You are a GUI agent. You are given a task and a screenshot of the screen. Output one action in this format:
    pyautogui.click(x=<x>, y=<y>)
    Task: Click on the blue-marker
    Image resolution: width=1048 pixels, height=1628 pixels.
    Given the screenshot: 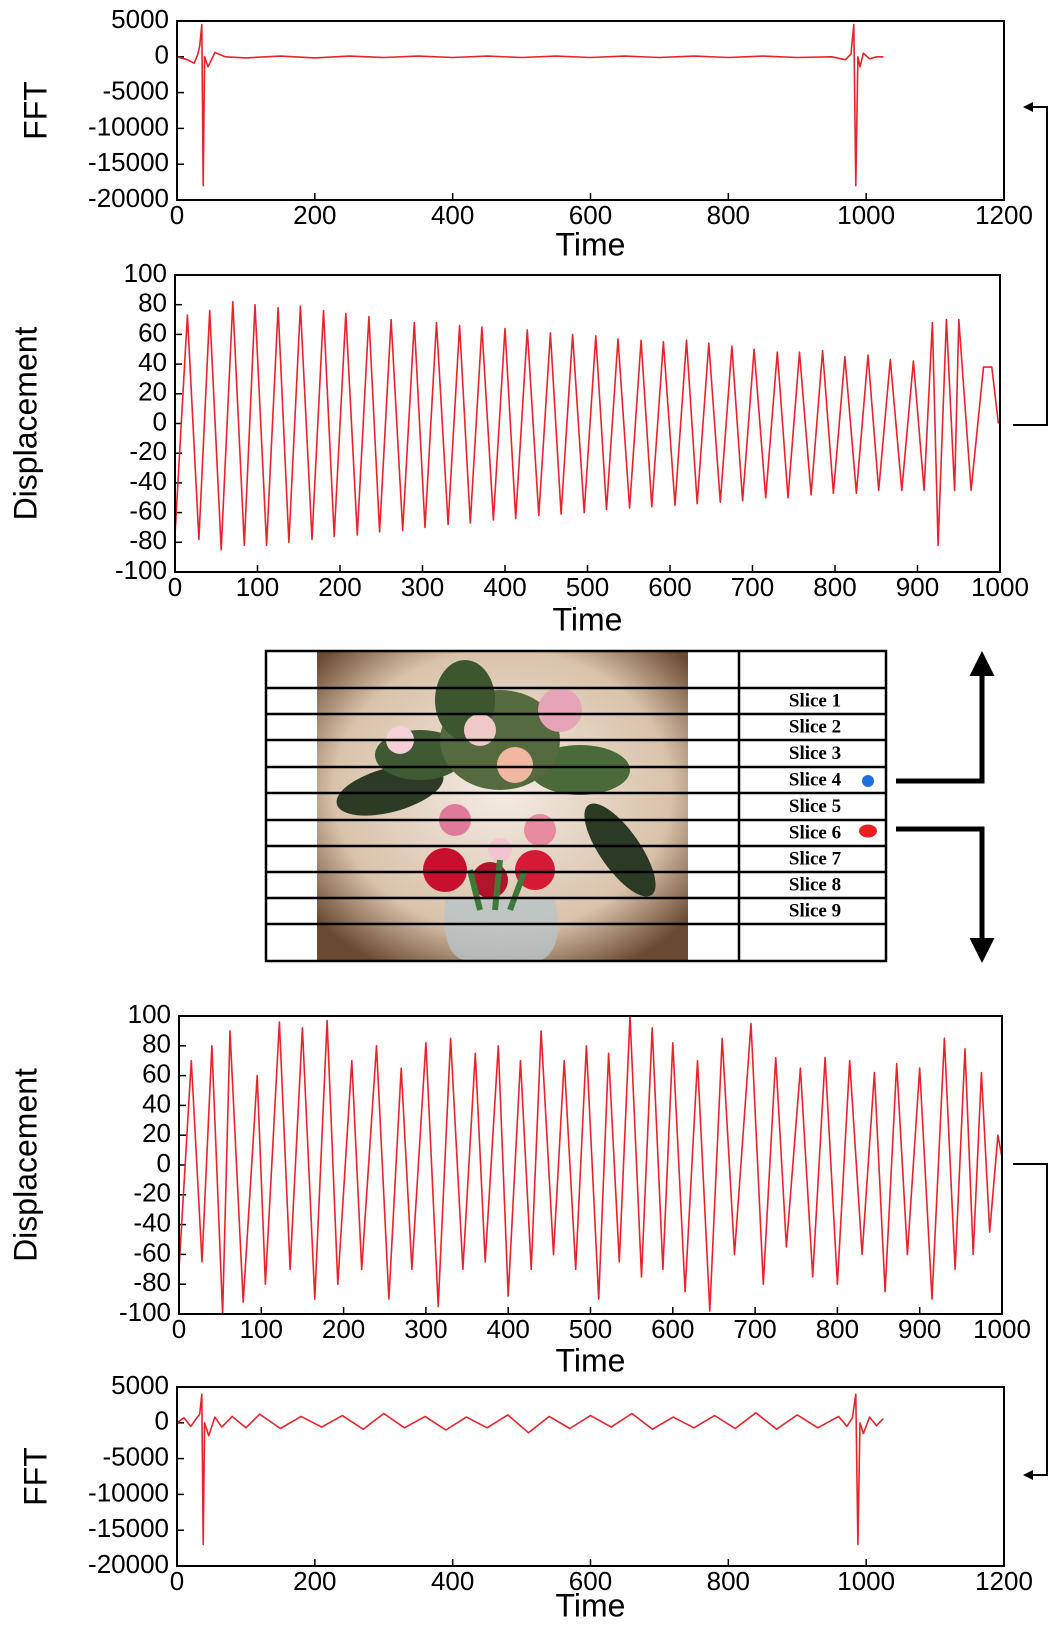 What is the action you would take?
    pyautogui.click(x=868, y=781)
    